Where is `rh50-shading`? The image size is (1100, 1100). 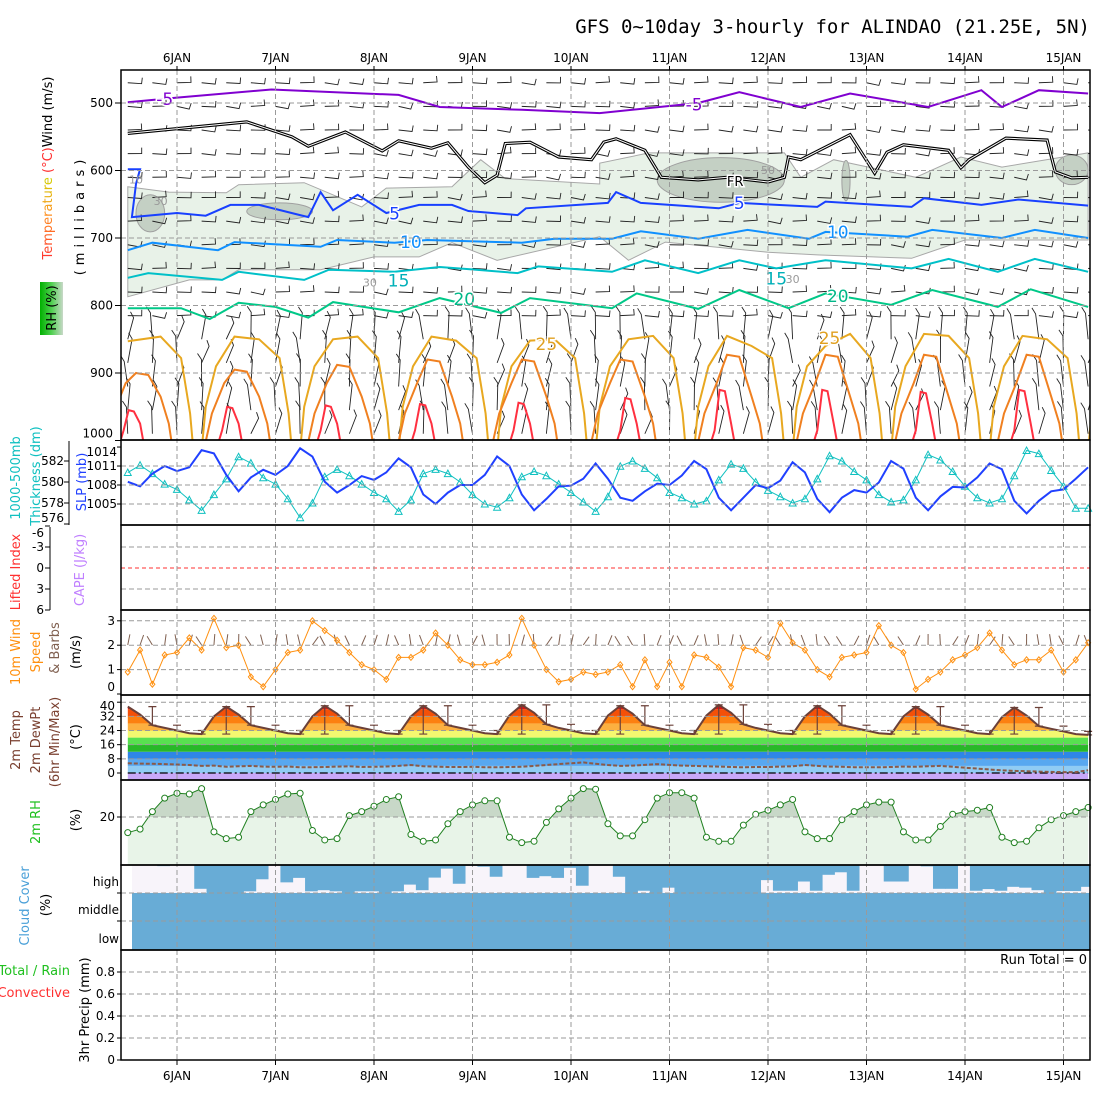 rh50-shading is located at coordinates (720, 180).